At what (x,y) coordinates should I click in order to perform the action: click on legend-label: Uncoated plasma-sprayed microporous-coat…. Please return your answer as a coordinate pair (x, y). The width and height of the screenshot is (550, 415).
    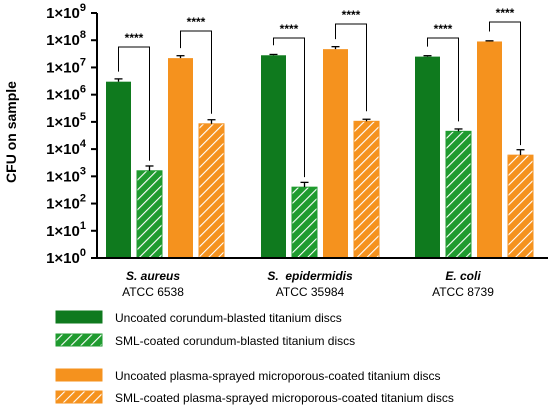
    Looking at the image, I should click on (277, 376).